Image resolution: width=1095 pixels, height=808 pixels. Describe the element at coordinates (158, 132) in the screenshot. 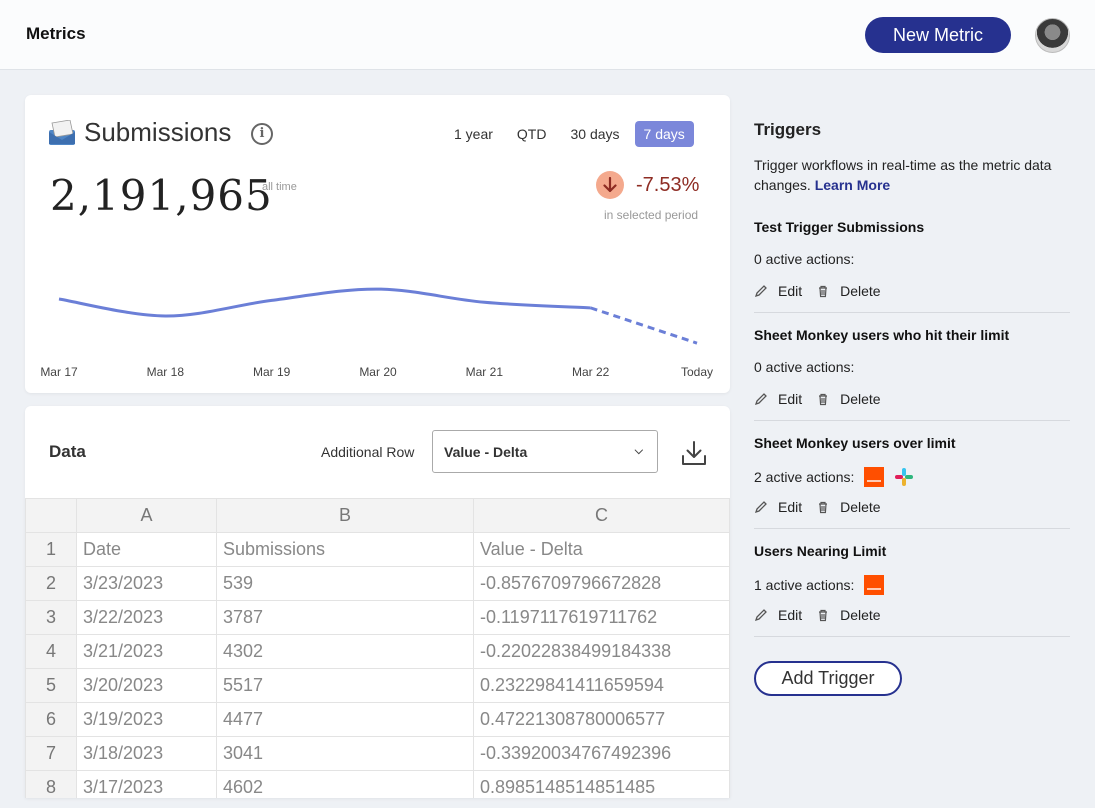

I see `metric-name: Submissions` at that location.